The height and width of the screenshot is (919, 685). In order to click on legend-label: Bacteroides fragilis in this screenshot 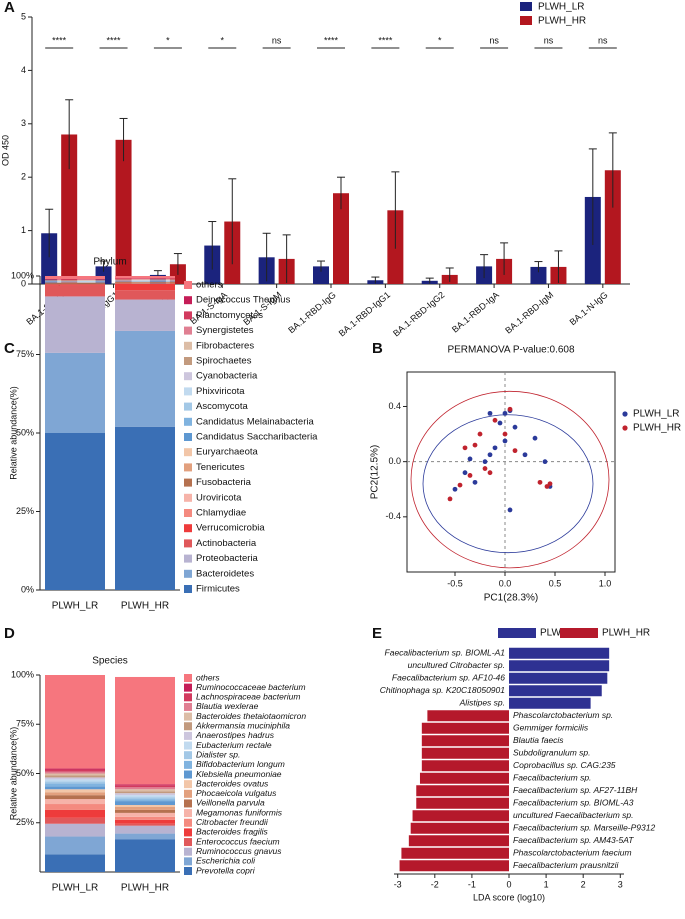, I will do `click(232, 832)`.